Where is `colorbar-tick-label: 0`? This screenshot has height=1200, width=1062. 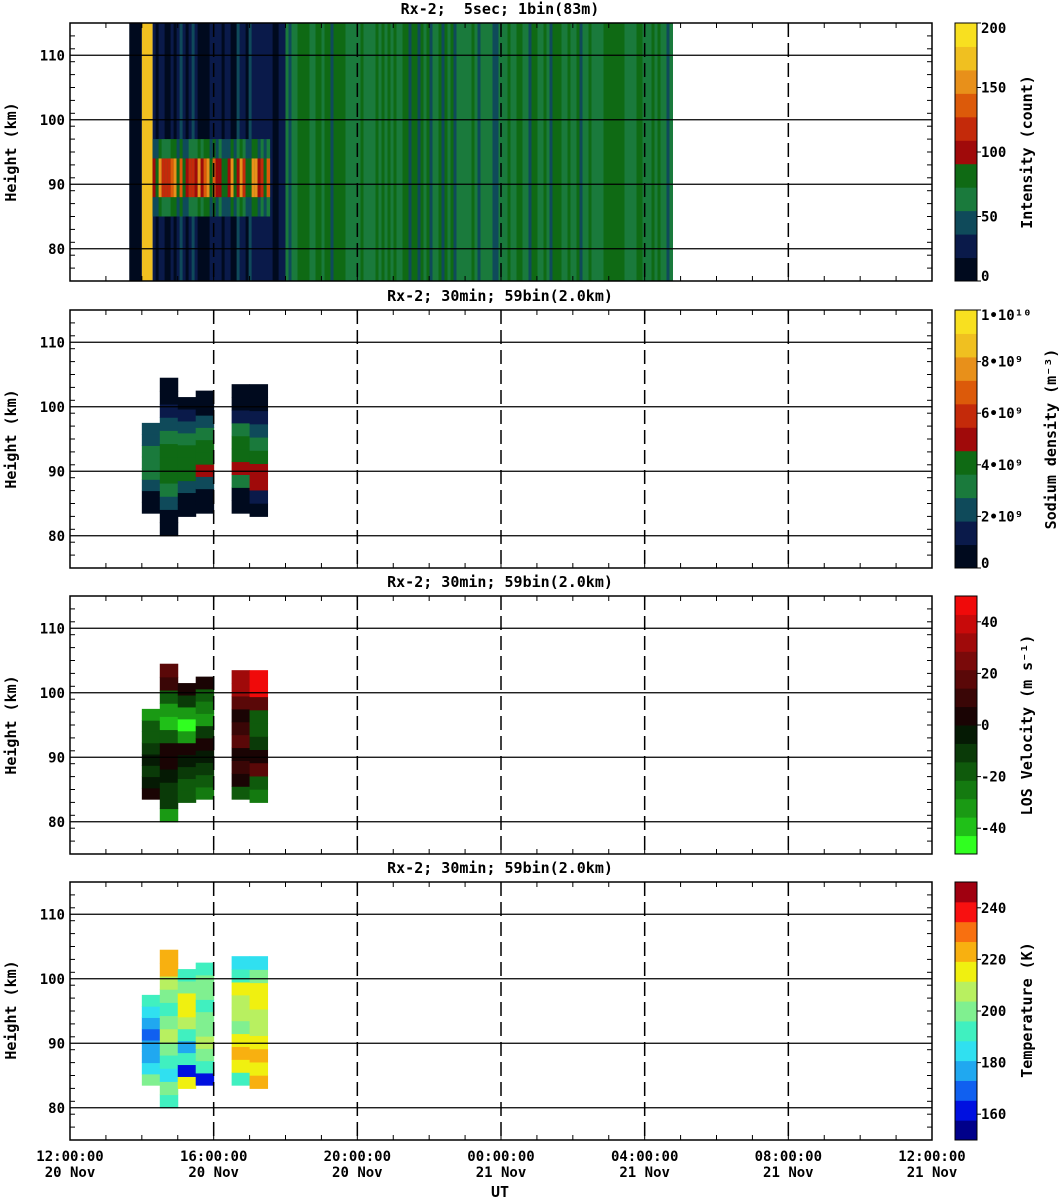
colorbar-tick-label: 0 is located at coordinates (985, 564).